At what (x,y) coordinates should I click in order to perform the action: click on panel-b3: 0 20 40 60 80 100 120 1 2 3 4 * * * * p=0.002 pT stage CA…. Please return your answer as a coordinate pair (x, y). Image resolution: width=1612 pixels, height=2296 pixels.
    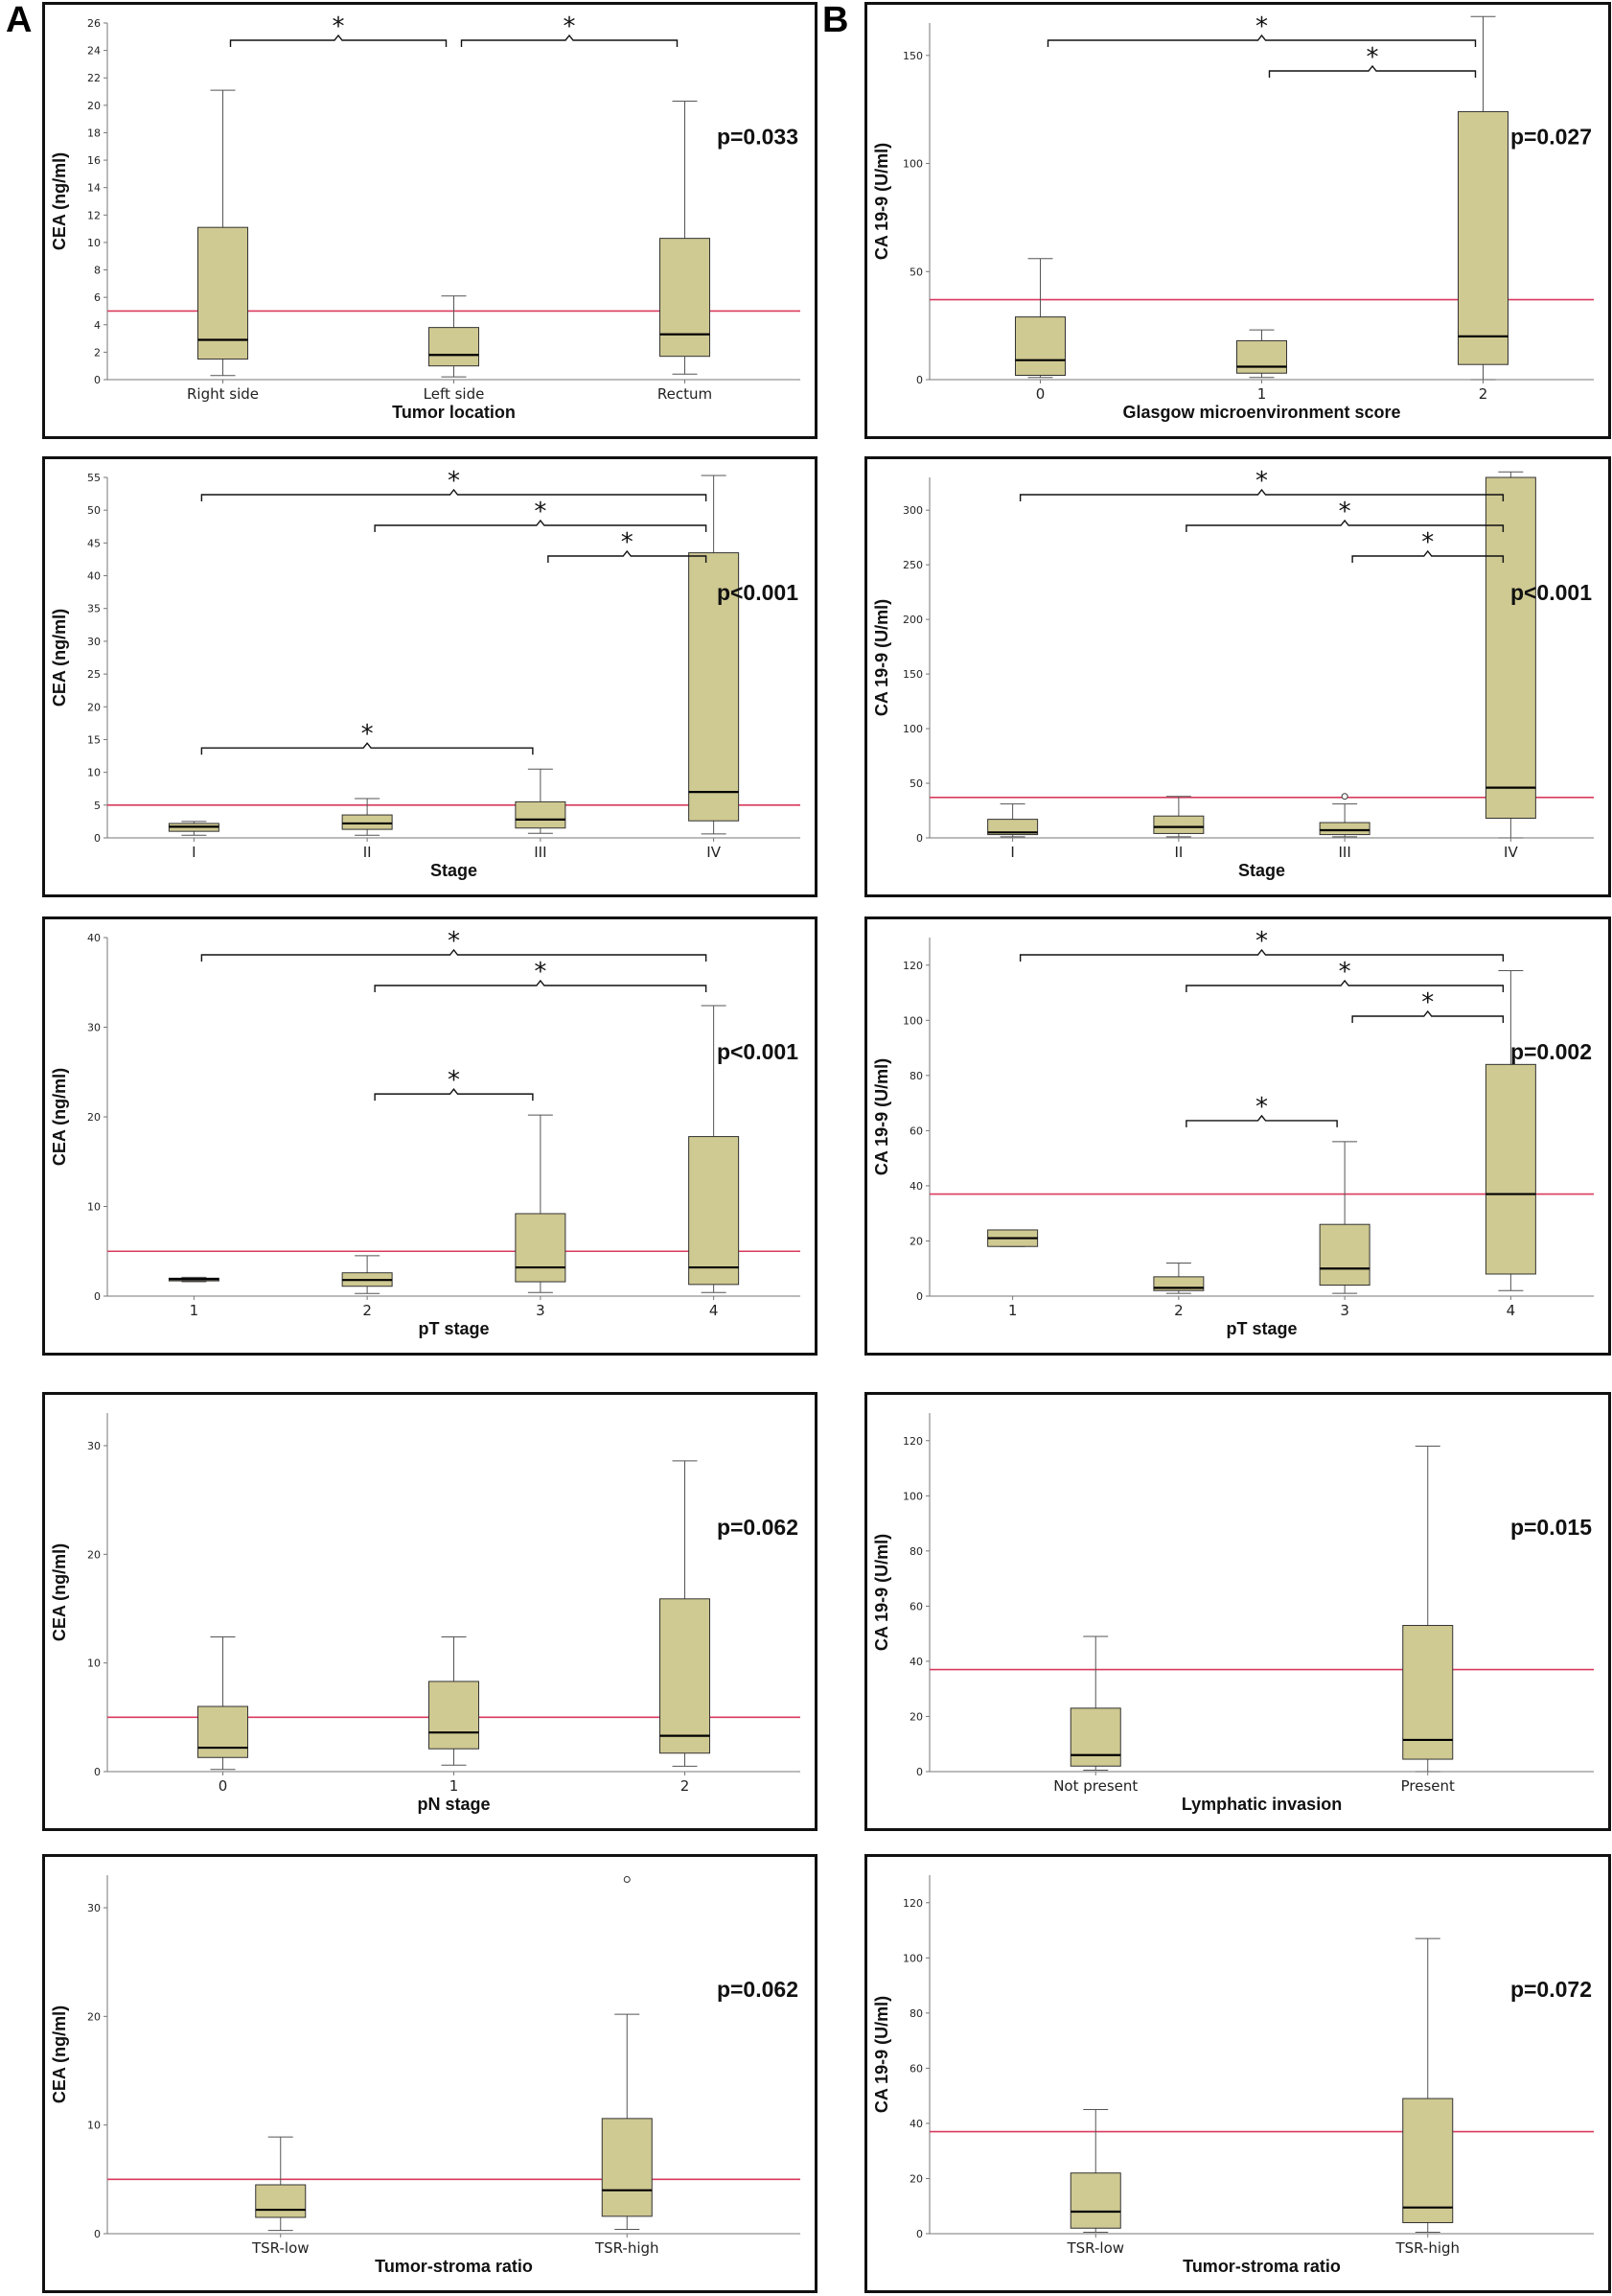
    Looking at the image, I should click on (1237, 1136).